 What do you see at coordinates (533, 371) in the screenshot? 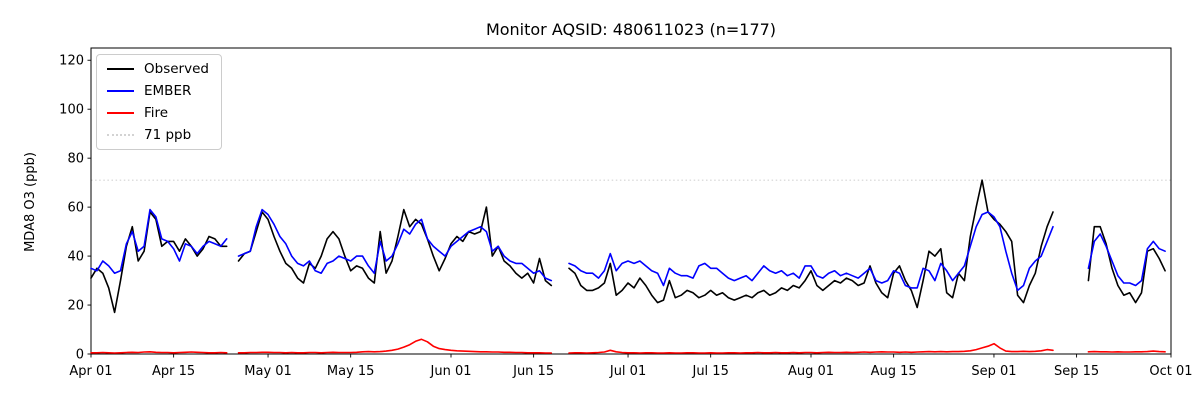
I see `x-tick-label: Jun 15` at bounding box center [533, 371].